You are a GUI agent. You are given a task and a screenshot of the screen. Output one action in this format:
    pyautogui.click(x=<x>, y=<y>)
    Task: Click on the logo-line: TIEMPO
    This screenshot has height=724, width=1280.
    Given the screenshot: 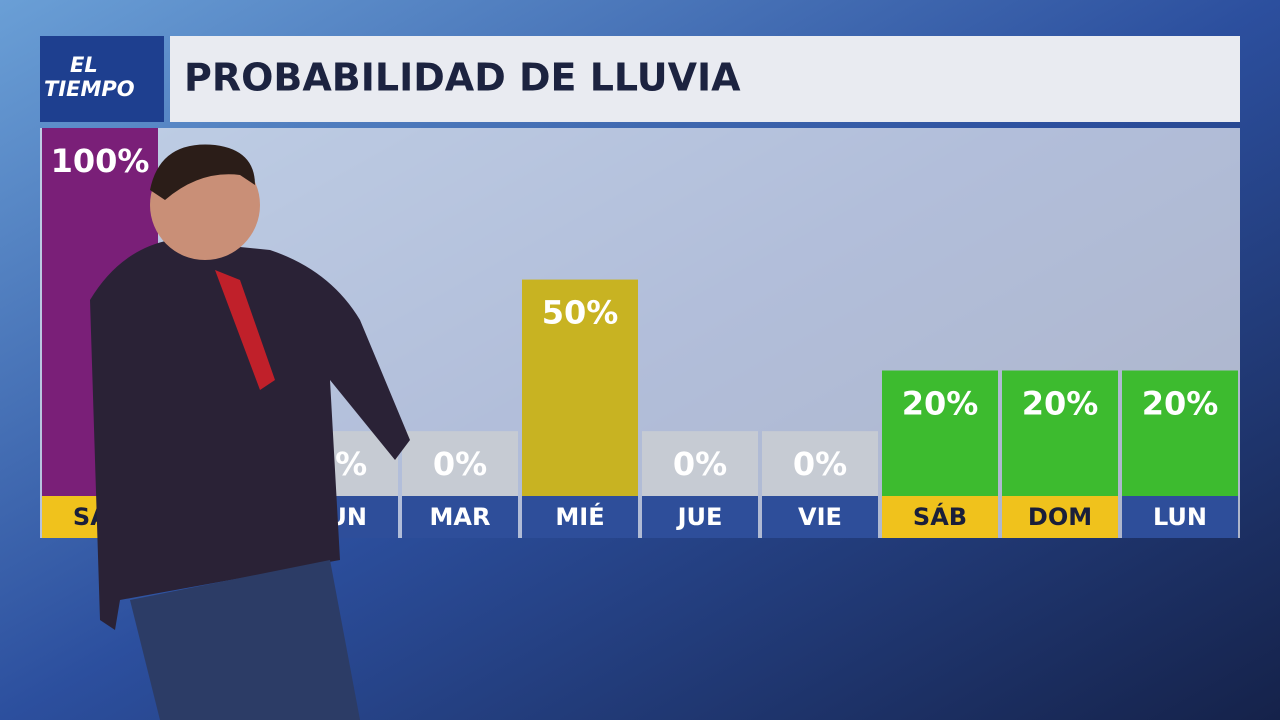 What is the action you would take?
    pyautogui.click(x=89, y=89)
    